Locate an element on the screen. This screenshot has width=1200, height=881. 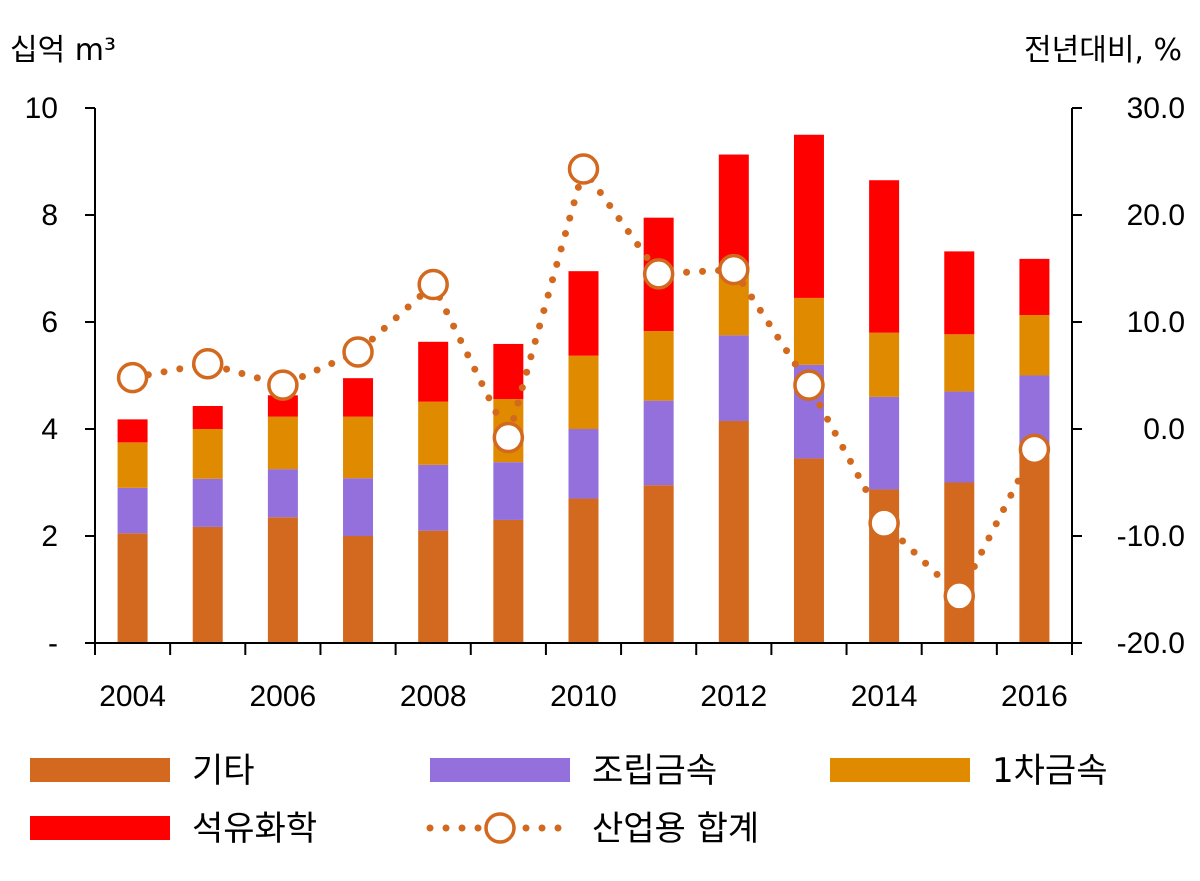
bar-기타-2011 is located at coordinates (658, 564).